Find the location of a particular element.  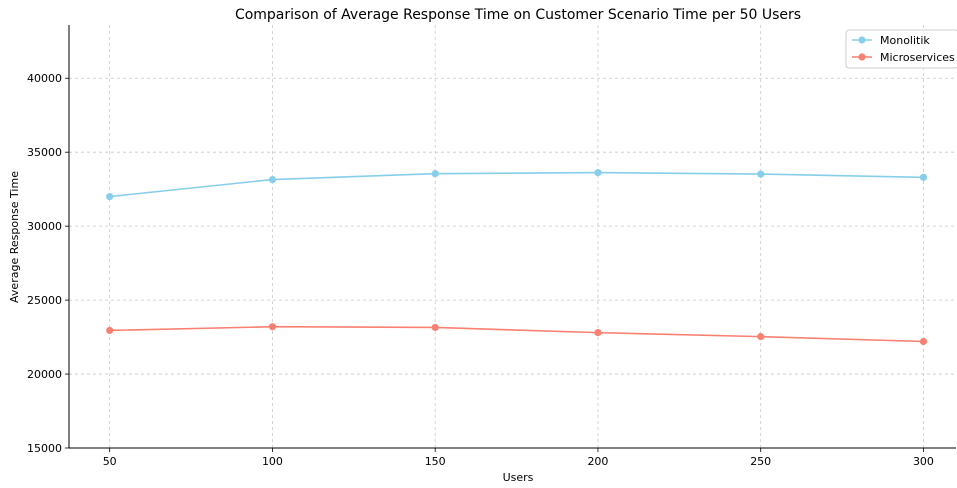

y-tick-label: 35000 is located at coordinates (44, 152).